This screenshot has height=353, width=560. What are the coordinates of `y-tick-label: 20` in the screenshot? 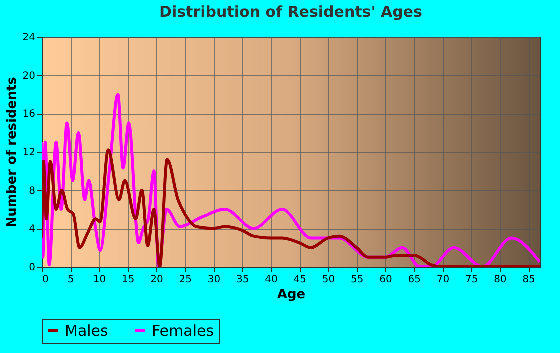 It's located at (29, 76).